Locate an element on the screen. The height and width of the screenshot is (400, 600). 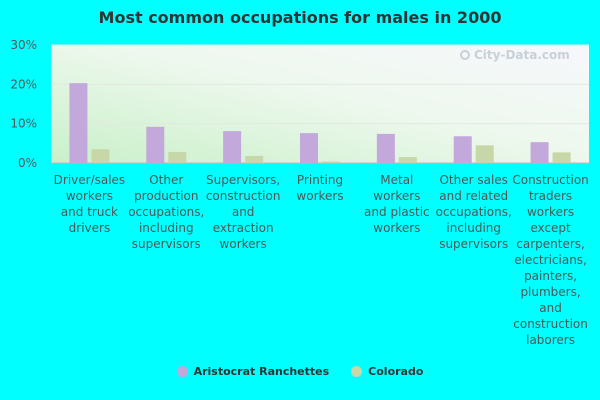
x-tick-label-line: extraction is located at coordinates (243, 228).